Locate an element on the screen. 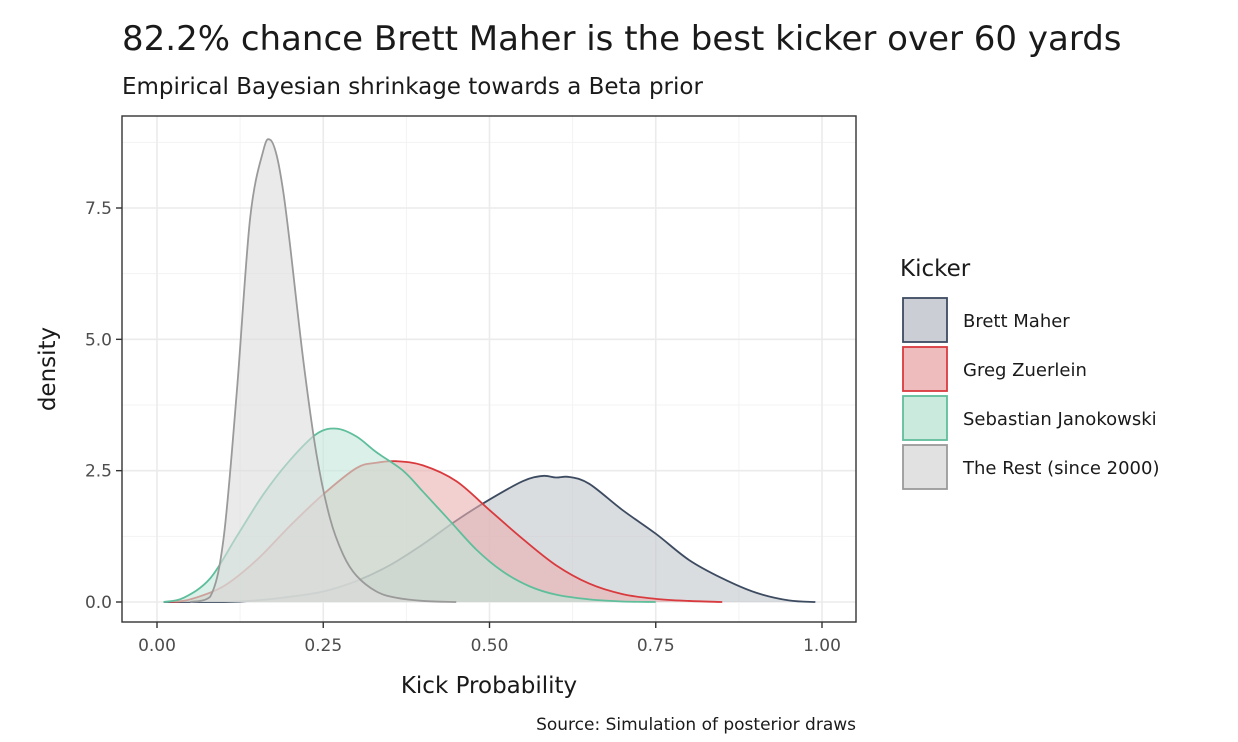 The height and width of the screenshot is (742, 1238). y-axis: 0.0 2.5 5.0 7.5 is located at coordinates (103, 406).